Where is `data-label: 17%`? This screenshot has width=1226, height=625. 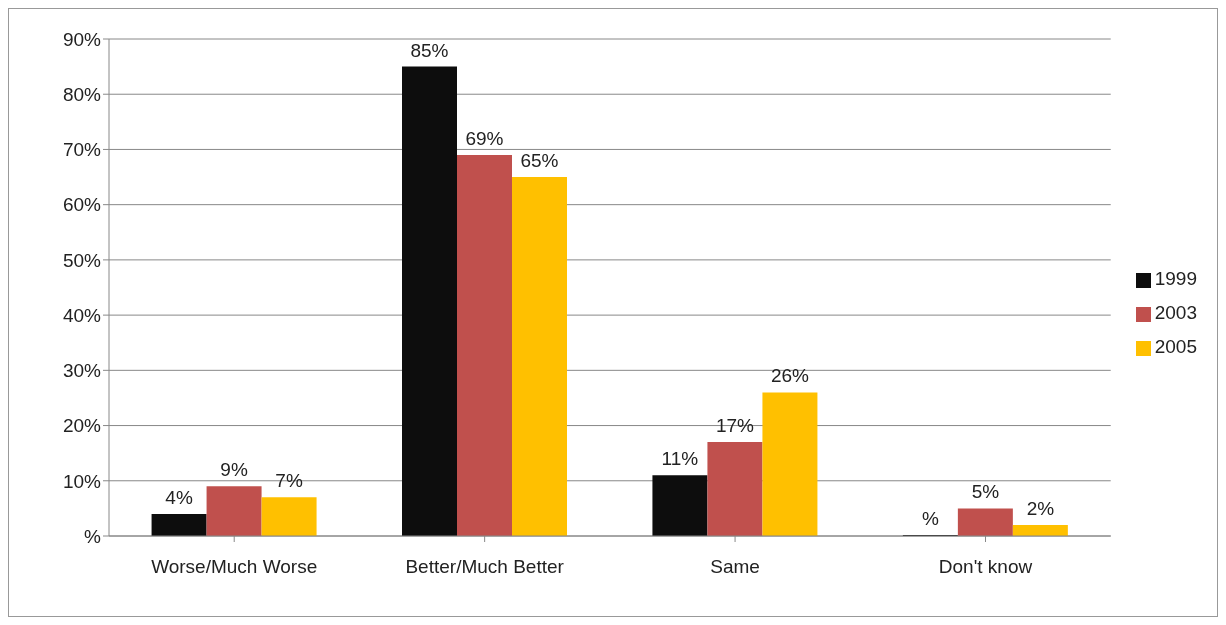 data-label: 17% is located at coordinates (735, 426).